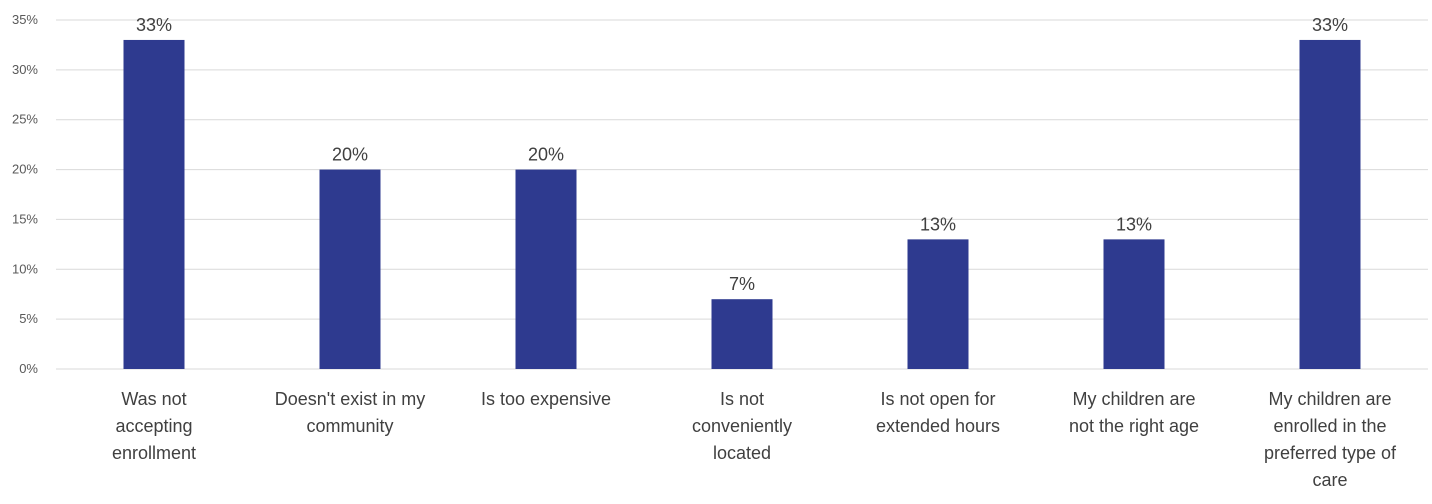  I want to click on x-tick-label-line: extended hours, so click(938, 426).